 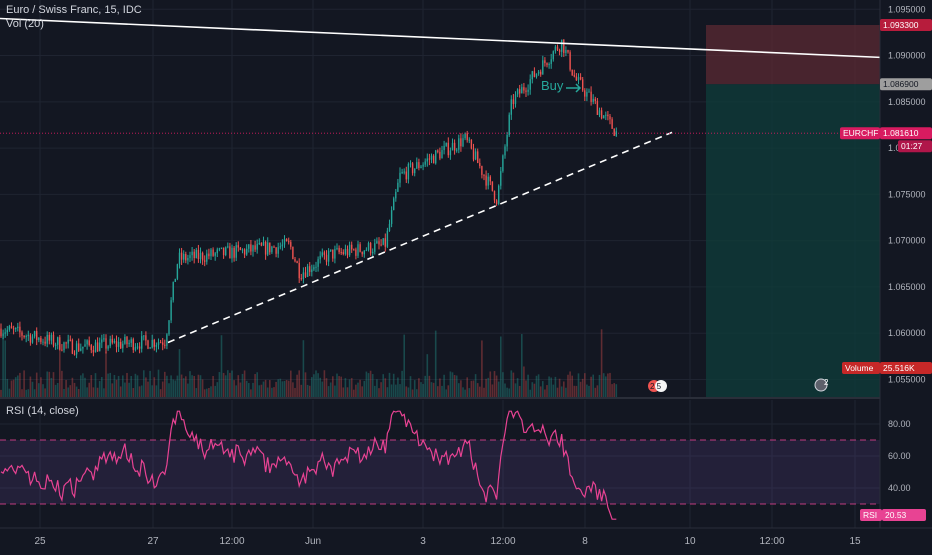 What do you see at coordinates (826, 382) in the screenshot?
I see `event-badge-count: 2` at bounding box center [826, 382].